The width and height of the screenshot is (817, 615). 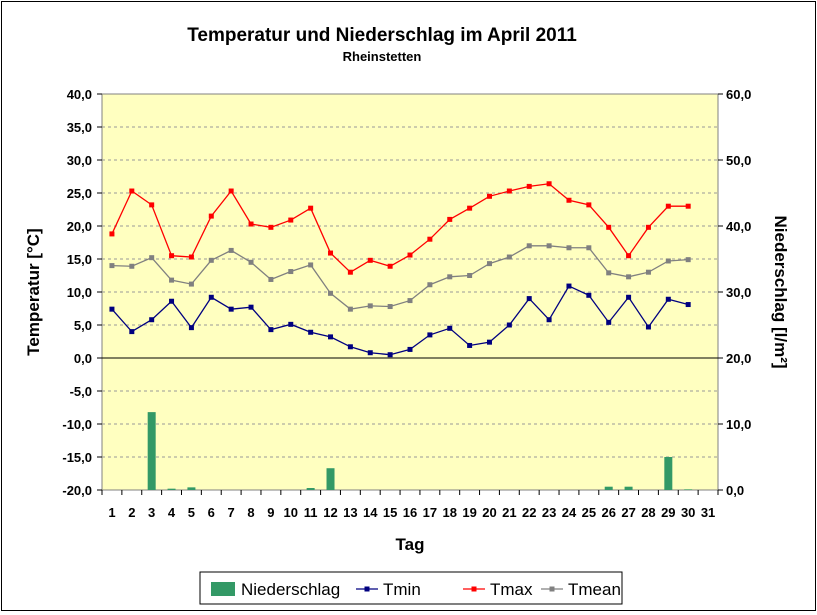 I want to click on x-tick-label: 21, so click(x=509, y=512).